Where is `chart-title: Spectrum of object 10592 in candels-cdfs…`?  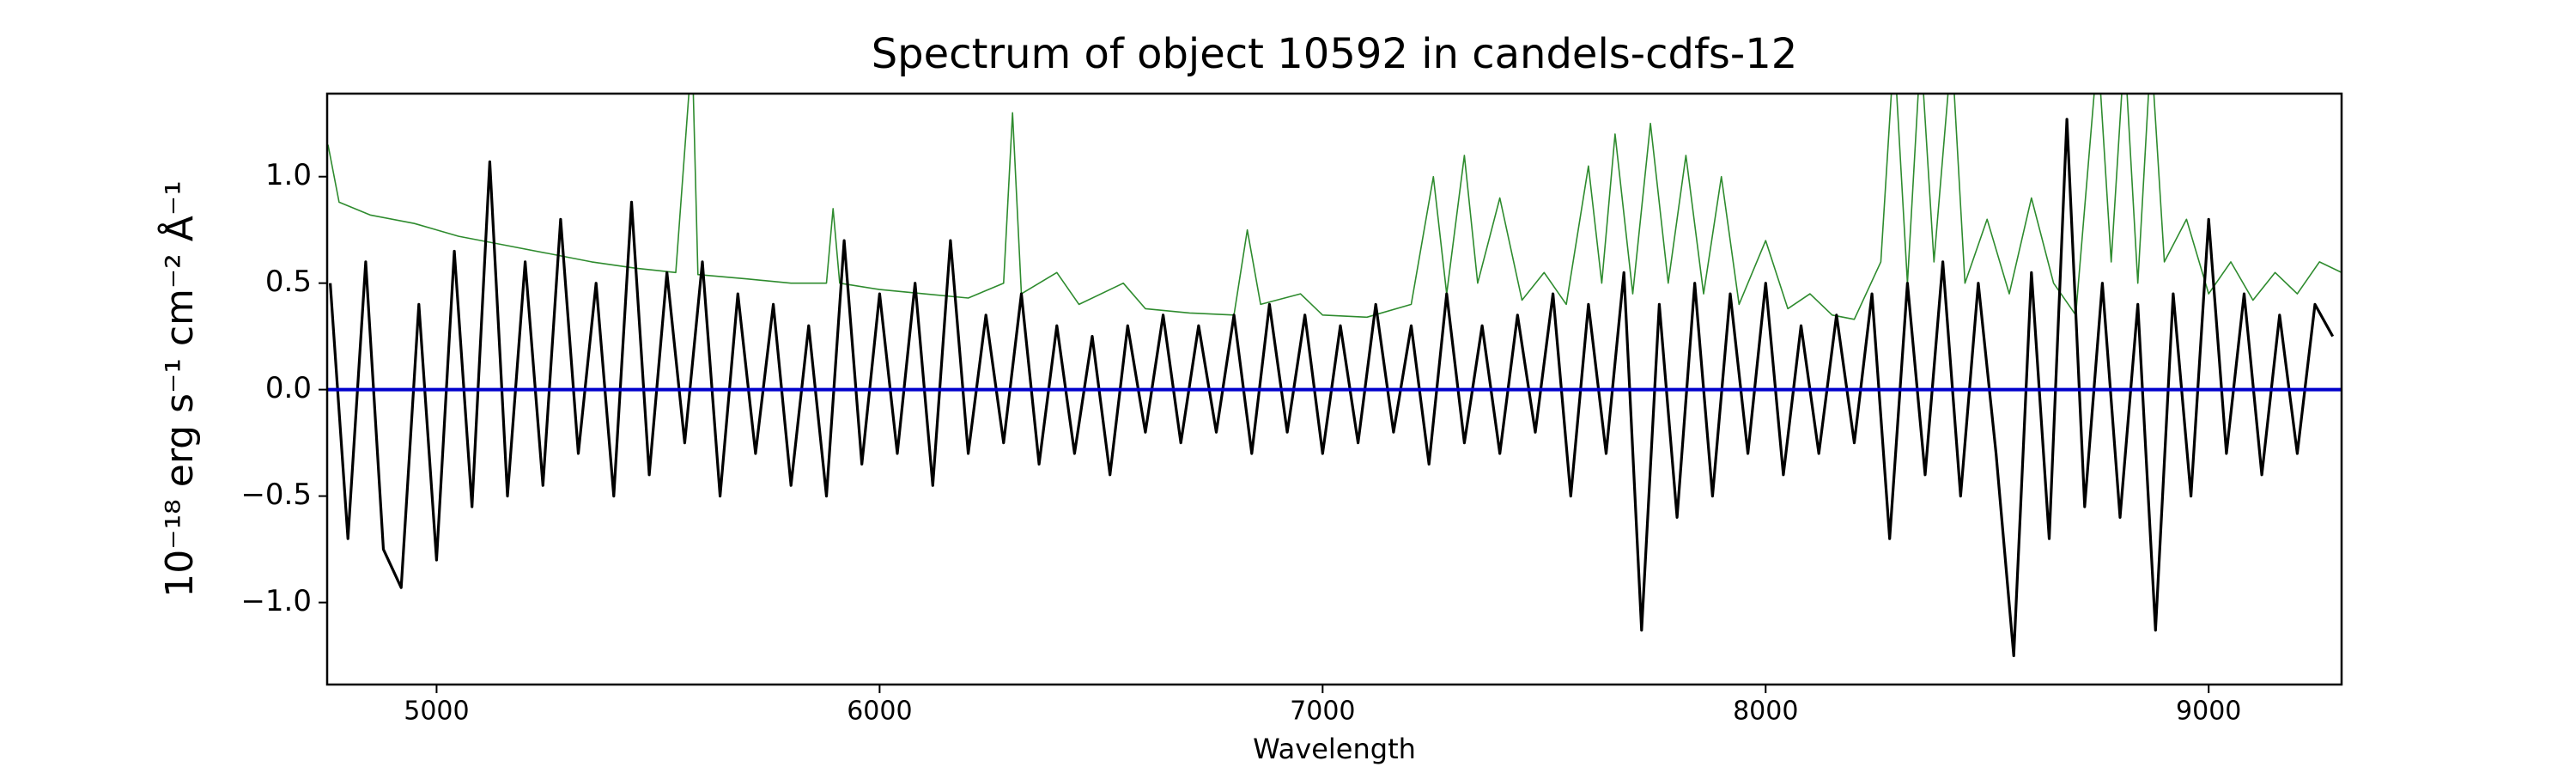
chart-title: Spectrum of object 10592 in candels-cdfs… is located at coordinates (1335, 54).